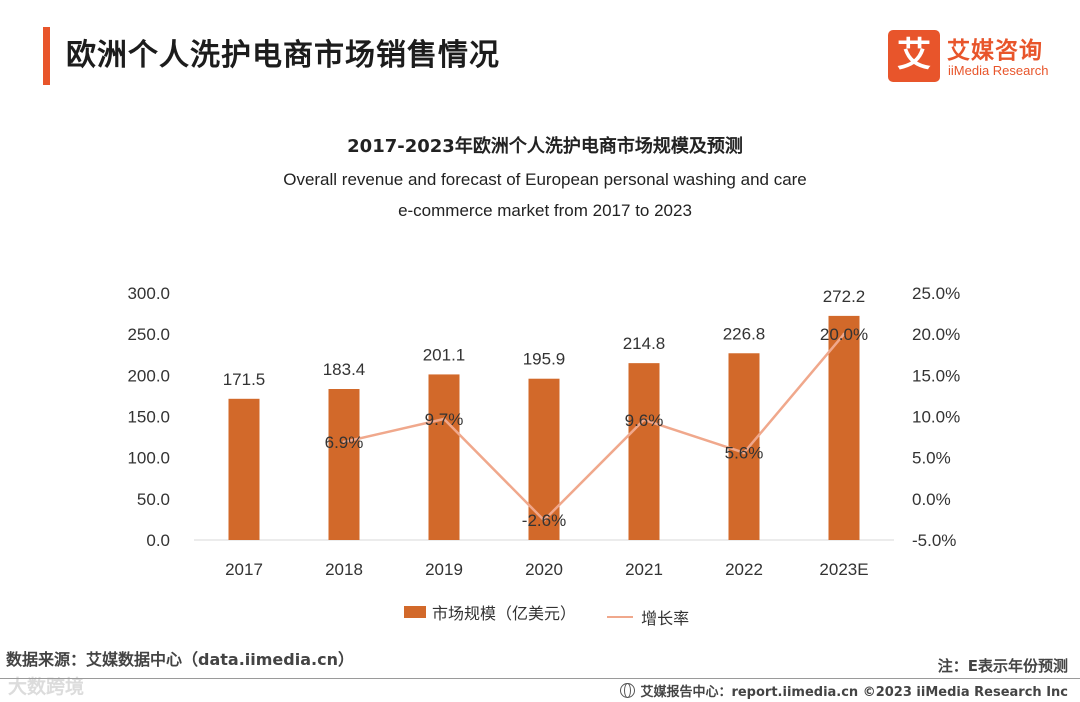  What do you see at coordinates (46, 56) in the screenshot?
I see `title-accent-bar` at bounding box center [46, 56].